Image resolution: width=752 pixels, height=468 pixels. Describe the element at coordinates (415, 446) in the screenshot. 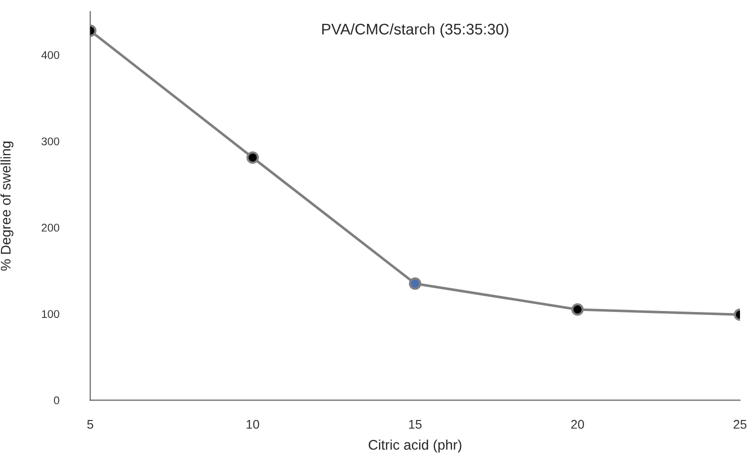

I see `x-axis-title: Citric acid (phr)` at that location.